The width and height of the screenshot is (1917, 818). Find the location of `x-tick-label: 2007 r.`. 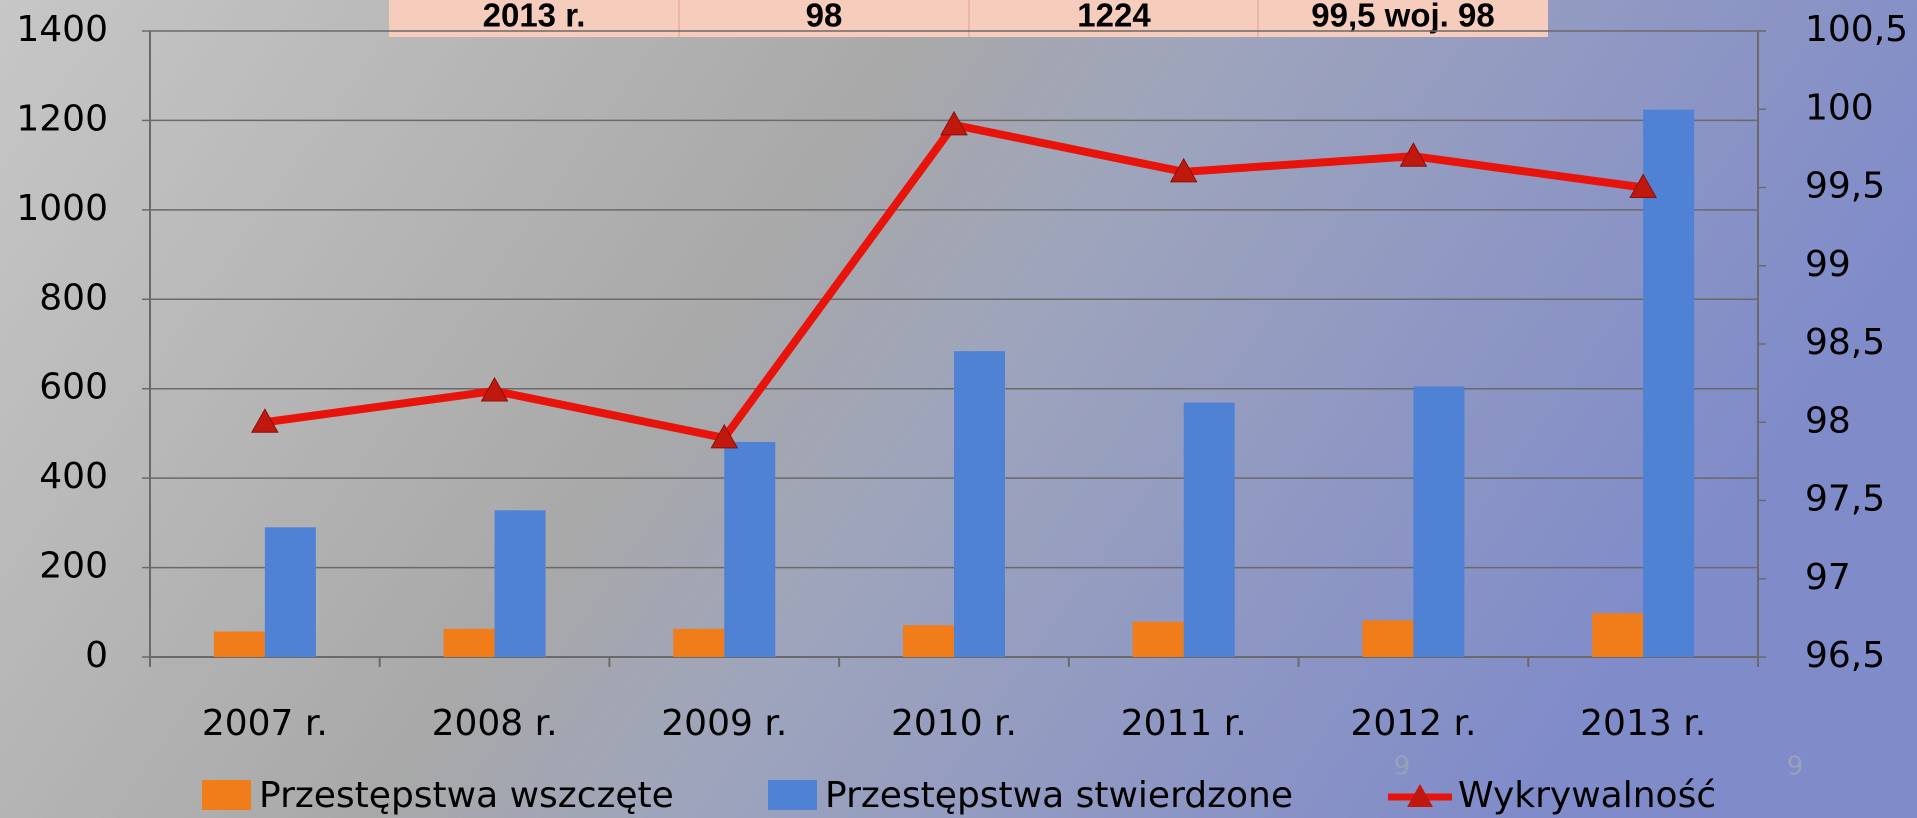

x-tick-label: 2007 r. is located at coordinates (265, 723).